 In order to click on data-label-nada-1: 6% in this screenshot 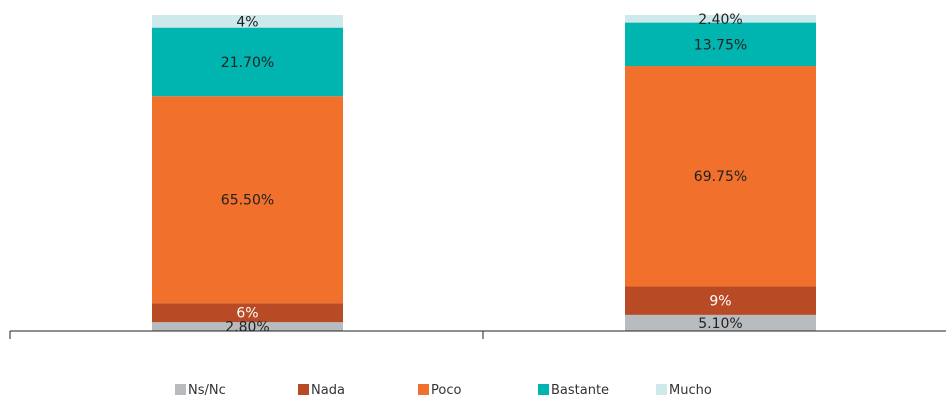, I will do `click(247, 314)`.